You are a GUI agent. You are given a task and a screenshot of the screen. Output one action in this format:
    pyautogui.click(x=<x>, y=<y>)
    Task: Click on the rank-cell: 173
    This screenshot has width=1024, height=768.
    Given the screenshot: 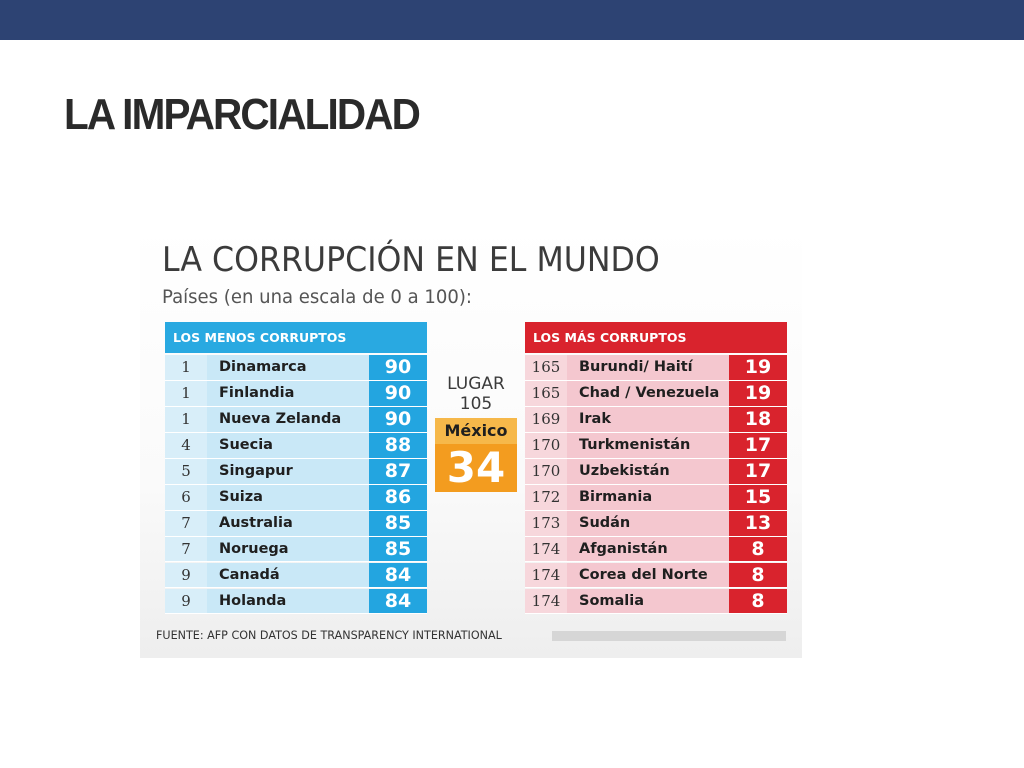 What is the action you would take?
    pyautogui.click(x=546, y=523)
    